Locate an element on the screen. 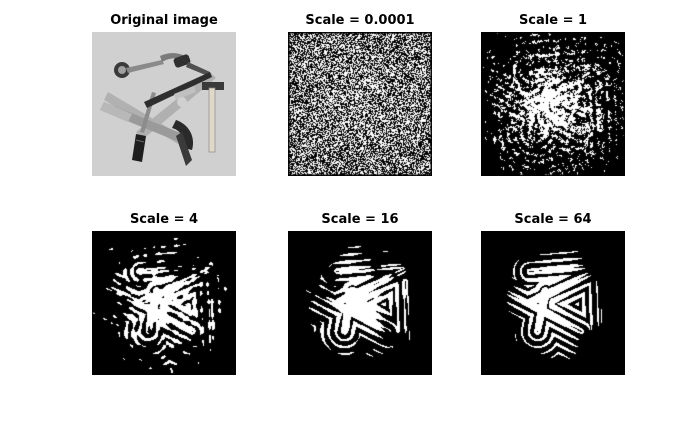  panel-title: Scale = 64 is located at coordinates (553, 219).